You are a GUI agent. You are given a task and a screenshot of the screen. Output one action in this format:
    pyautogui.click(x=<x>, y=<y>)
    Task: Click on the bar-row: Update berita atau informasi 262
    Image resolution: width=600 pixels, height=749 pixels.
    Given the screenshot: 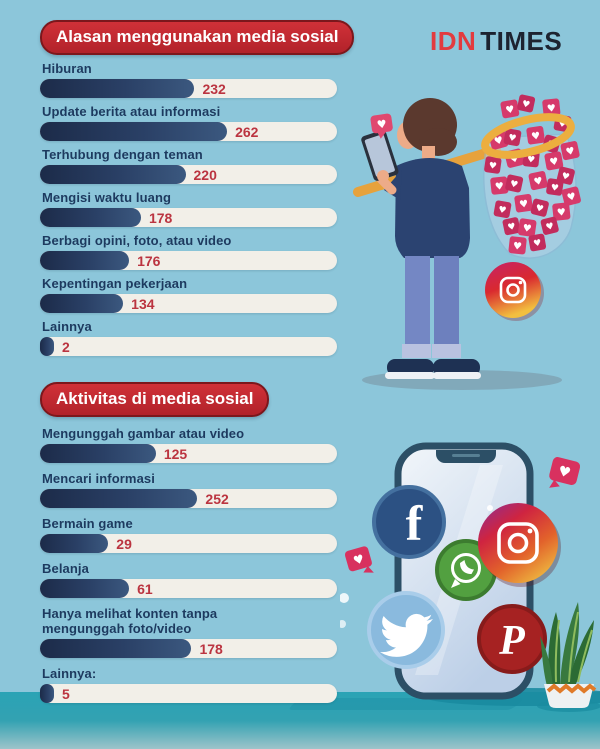 What is the action you would take?
    pyautogui.click(x=211, y=122)
    